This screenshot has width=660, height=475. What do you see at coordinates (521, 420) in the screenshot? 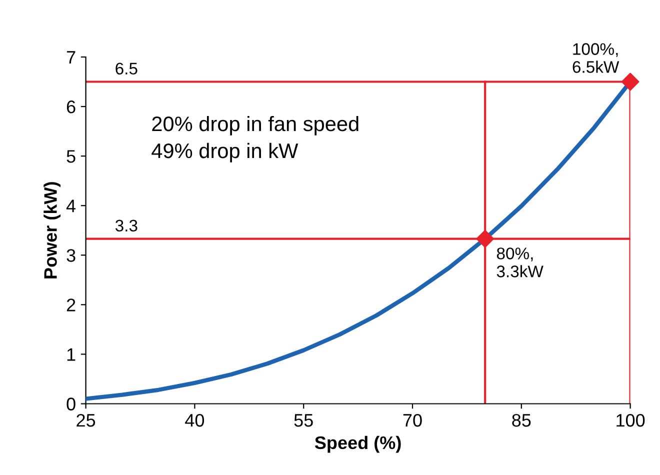
I see `x-tick-label: 85` at bounding box center [521, 420].